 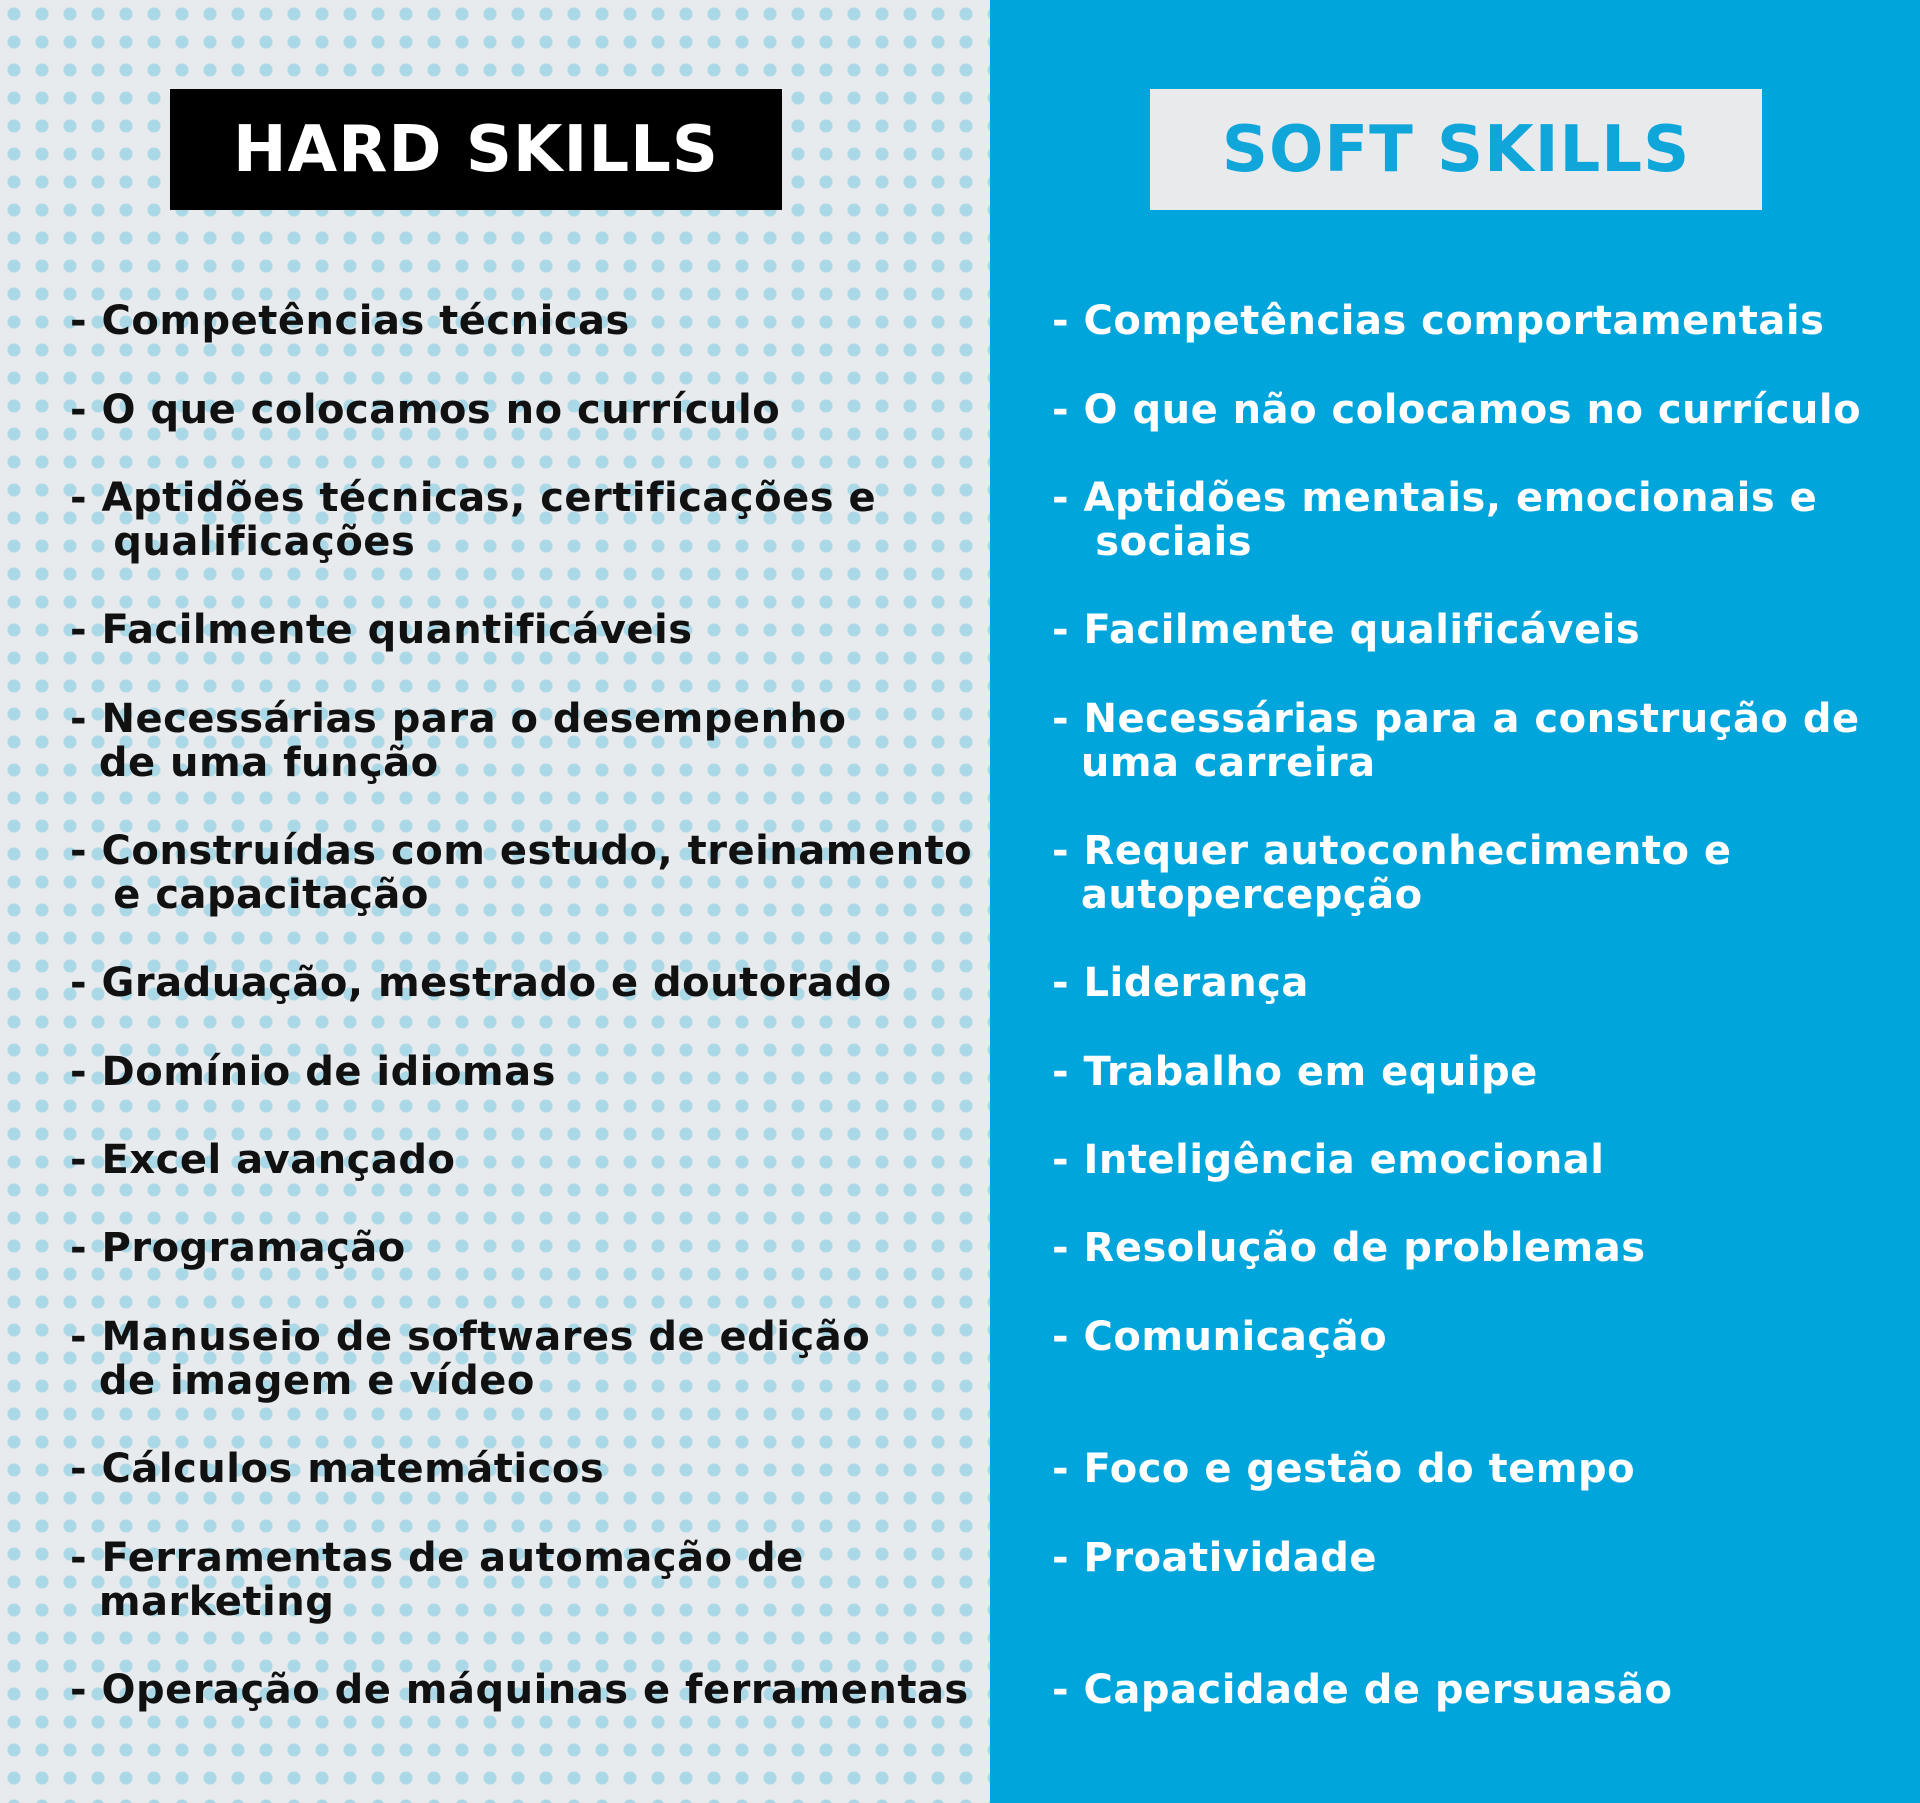 What do you see at coordinates (1220, 1337) in the screenshot?
I see `soft-skill-item: - Comunicação` at bounding box center [1220, 1337].